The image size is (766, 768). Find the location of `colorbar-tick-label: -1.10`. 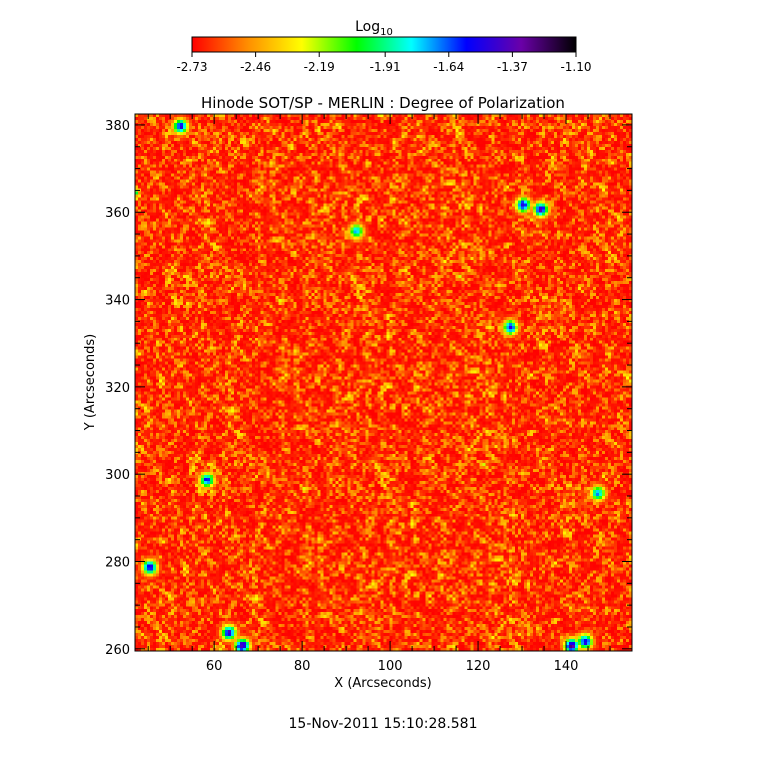

colorbar-tick-label: -1.10 is located at coordinates (575, 67).